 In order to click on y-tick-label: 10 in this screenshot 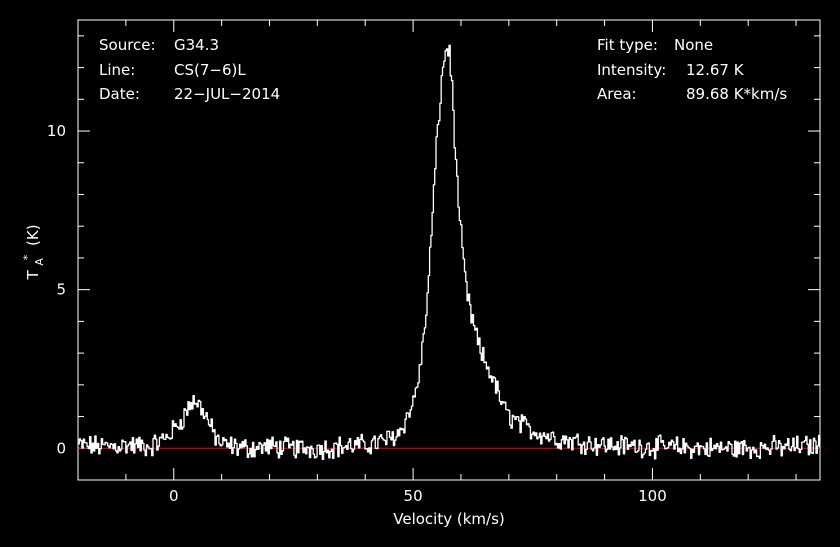, I will do `click(56, 131)`.